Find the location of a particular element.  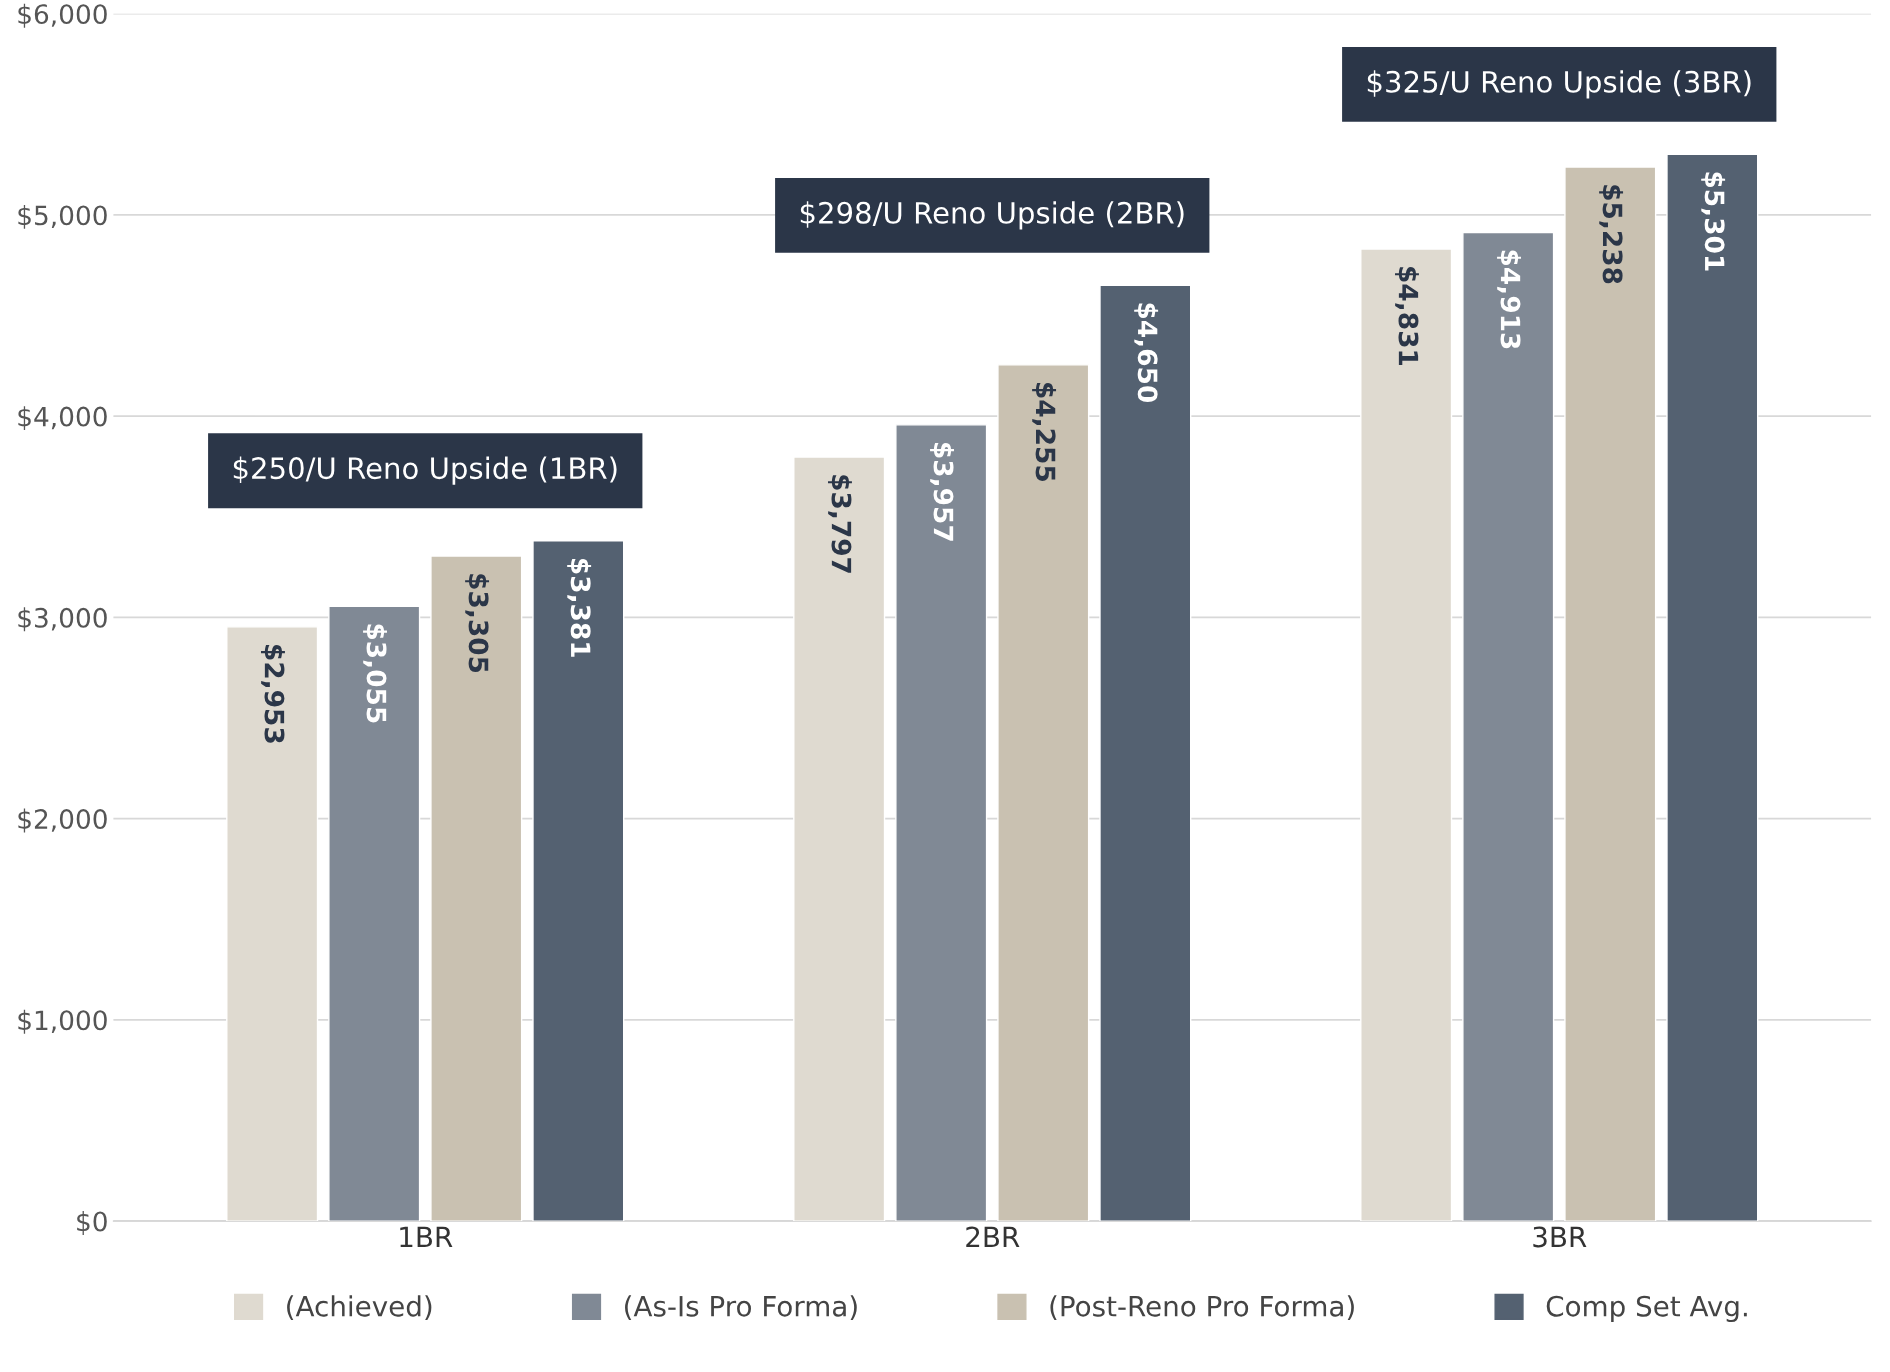

data-label: $3,305 is located at coordinates (477, 623).